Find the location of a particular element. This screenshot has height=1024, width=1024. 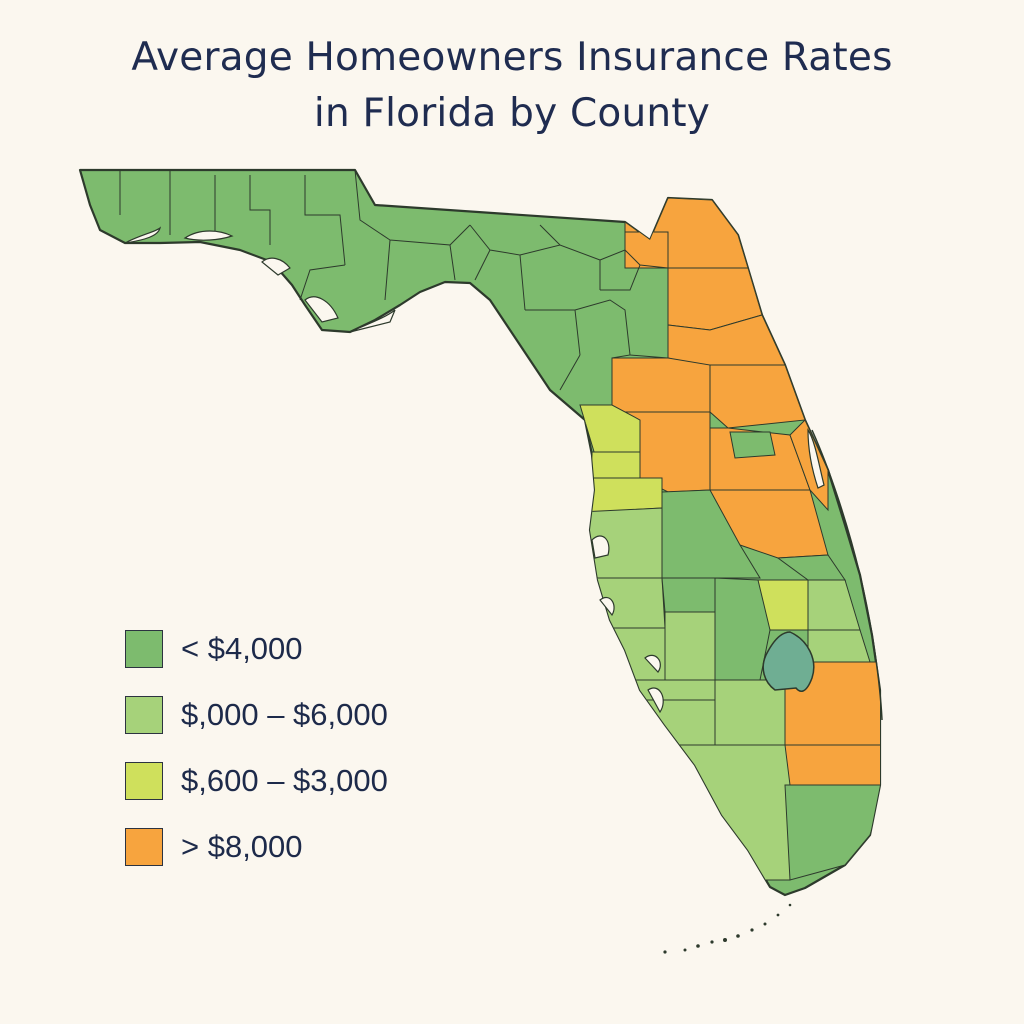

title-line-1: Average Homeowners Insurance Rates is located at coordinates (512, 57).